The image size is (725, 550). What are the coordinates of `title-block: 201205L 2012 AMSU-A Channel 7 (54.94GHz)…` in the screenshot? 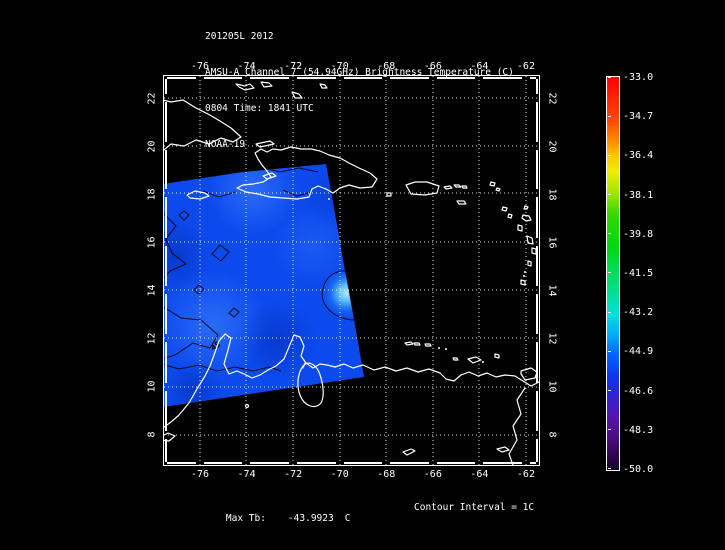 It's located at (359, 91).